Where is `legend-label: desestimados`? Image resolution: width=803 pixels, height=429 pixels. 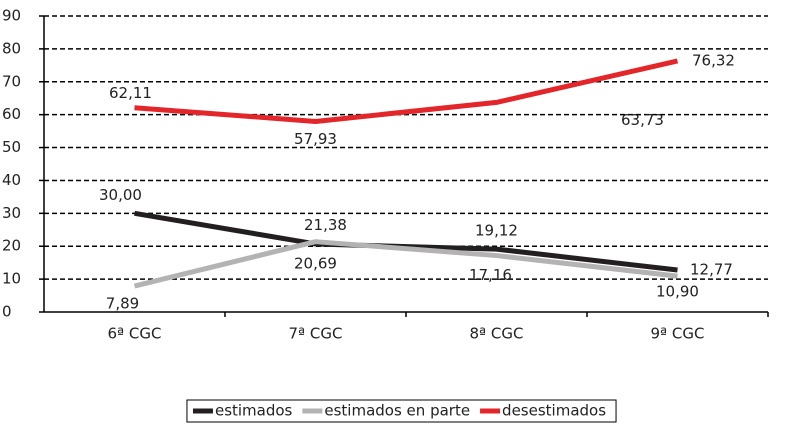
legend-label: desestimados is located at coordinates (554, 411).